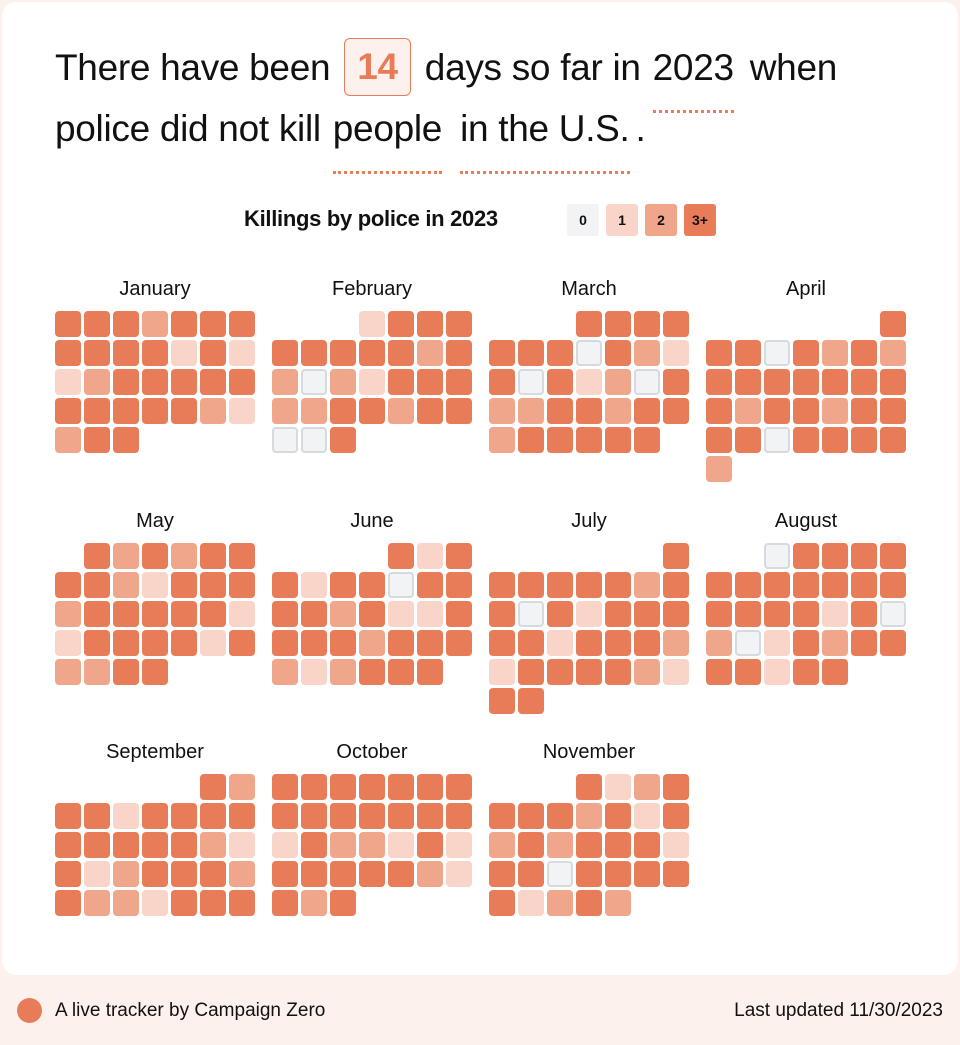 This screenshot has width=960, height=1045. Describe the element at coordinates (545, 137) in the screenshot. I see `place-selector: in the U.S.` at that location.